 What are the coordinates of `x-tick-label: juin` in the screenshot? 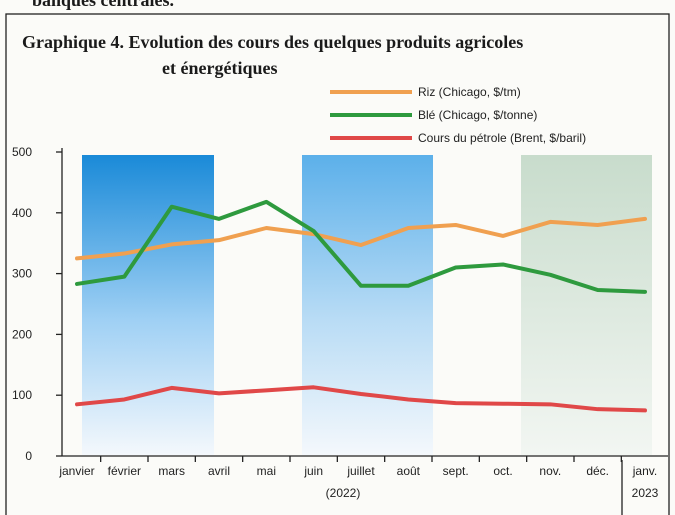 It's located at (313, 471).